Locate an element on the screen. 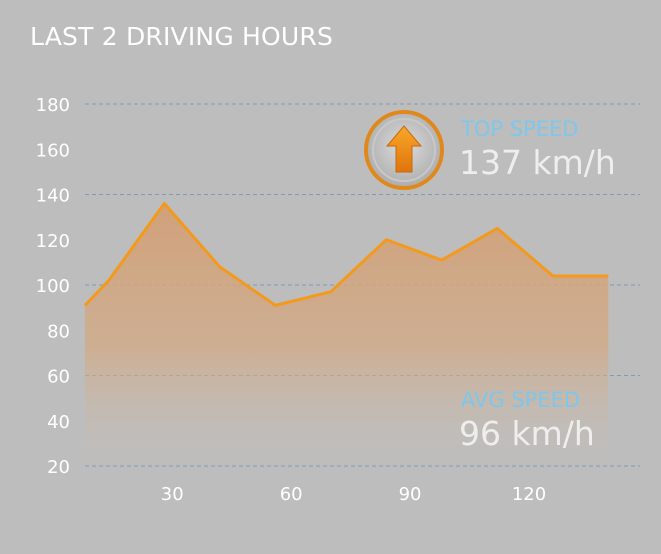 Image resolution: width=661 pixels, height=554 pixels. y-tick-label: 180 is located at coordinates (53, 105).